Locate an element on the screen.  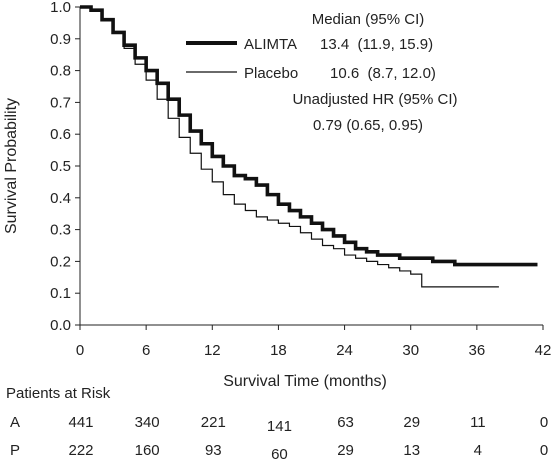
risk-value: 4 is located at coordinates (478, 450).